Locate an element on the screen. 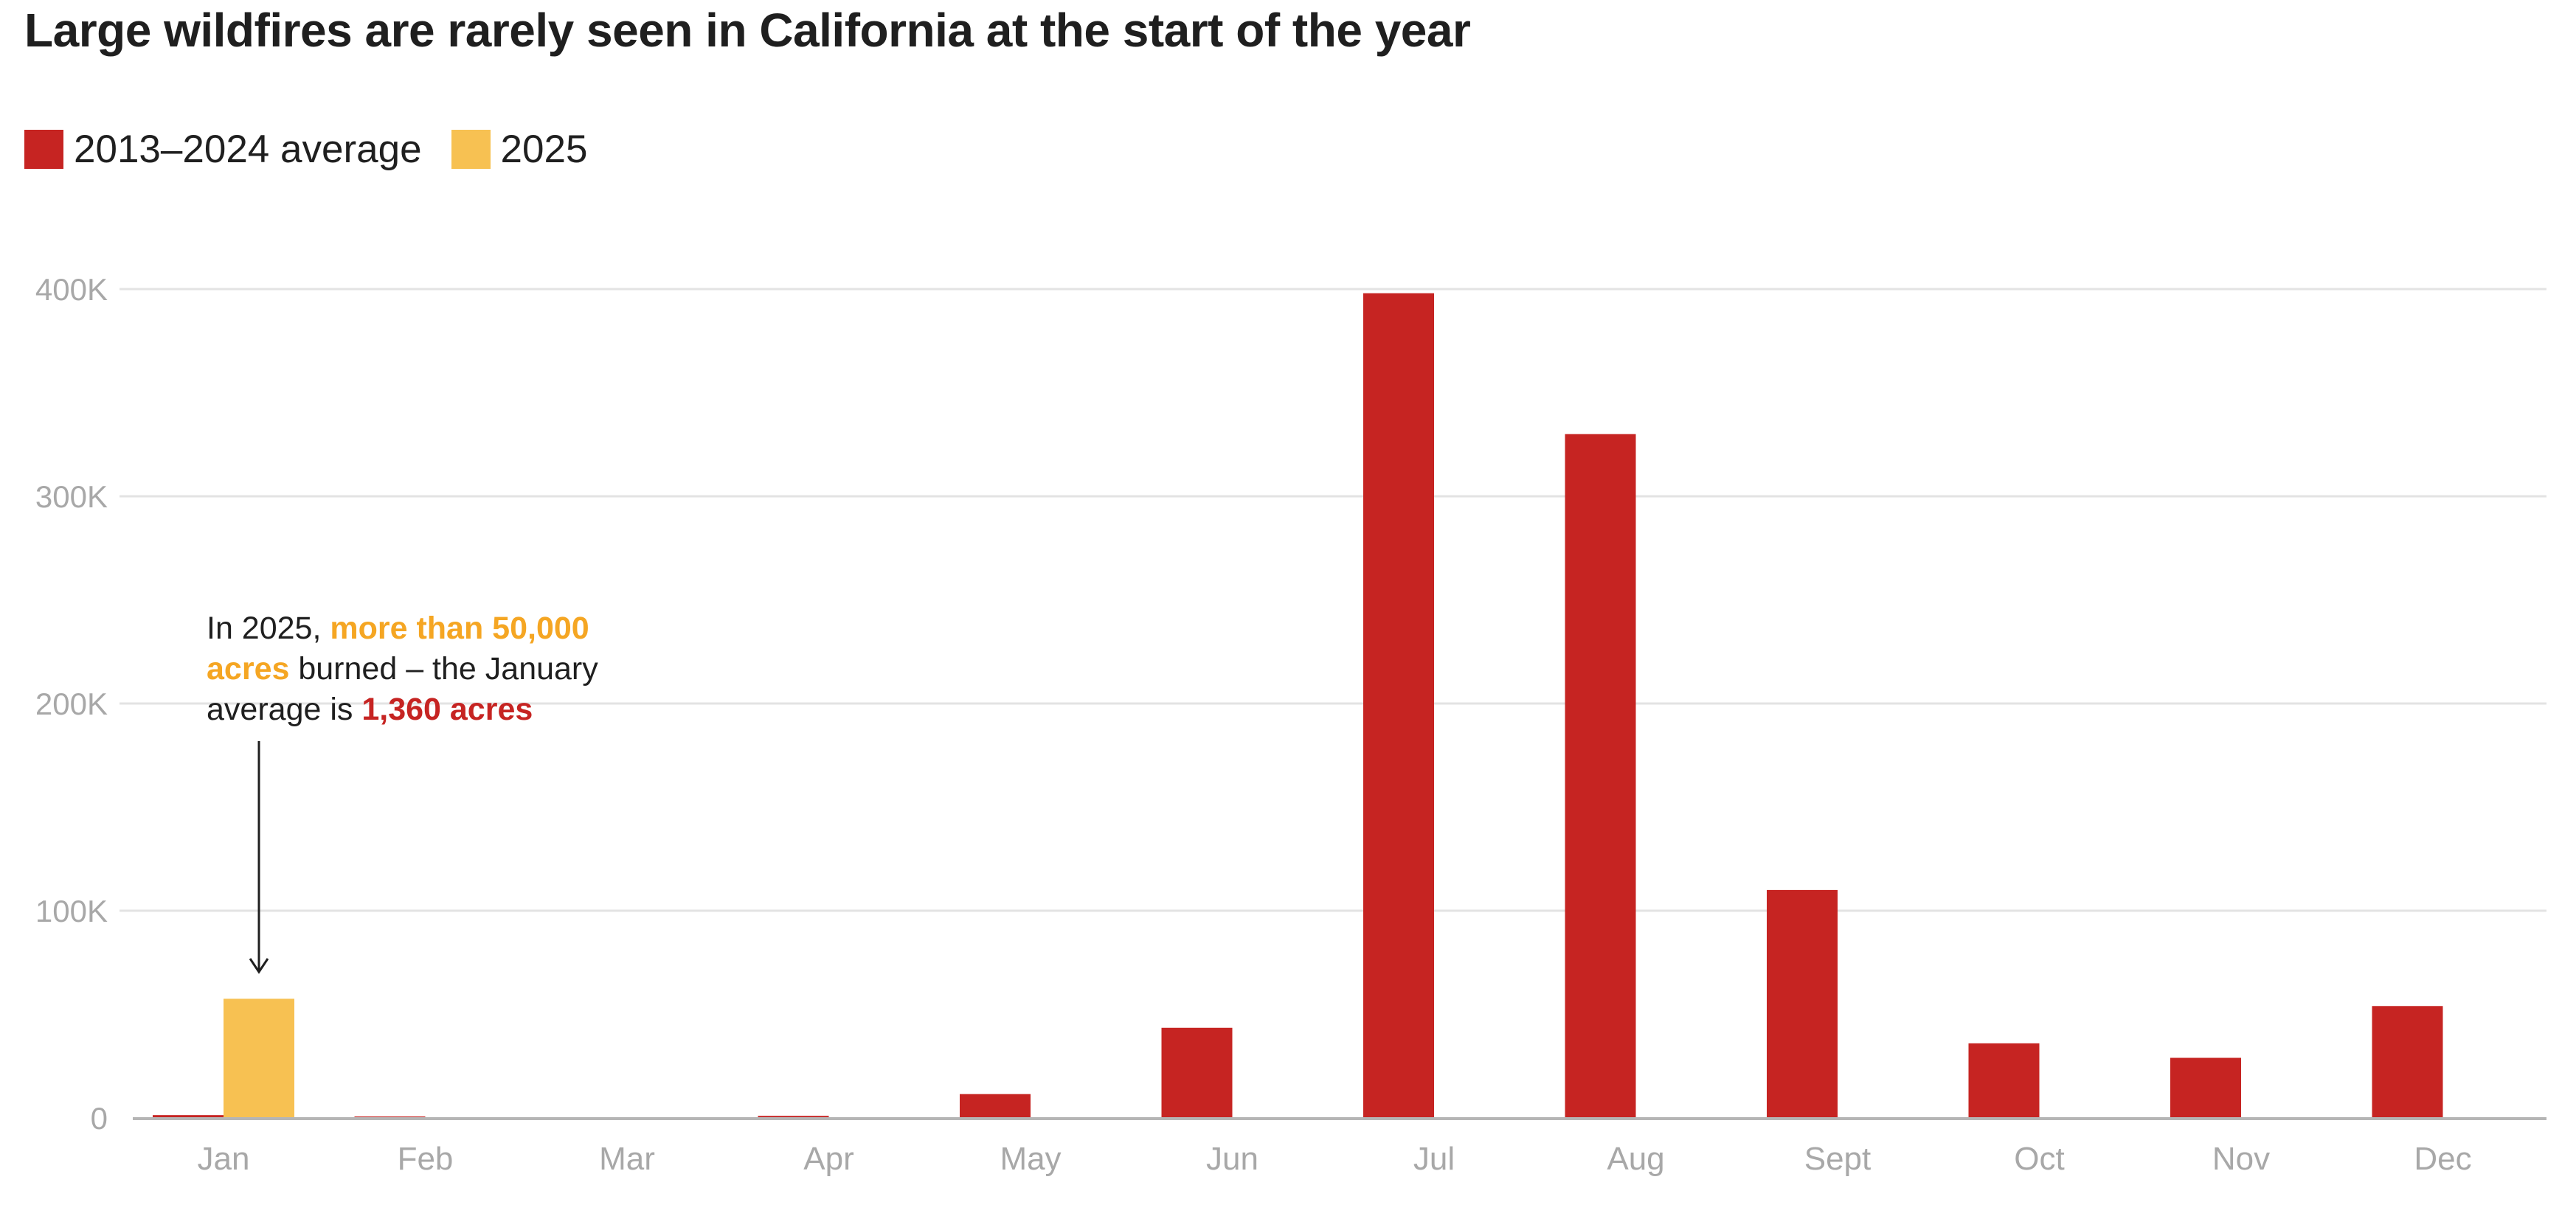 The width and height of the screenshot is (2576, 1216). annotation-arrow-head is located at coordinates (259, 966).